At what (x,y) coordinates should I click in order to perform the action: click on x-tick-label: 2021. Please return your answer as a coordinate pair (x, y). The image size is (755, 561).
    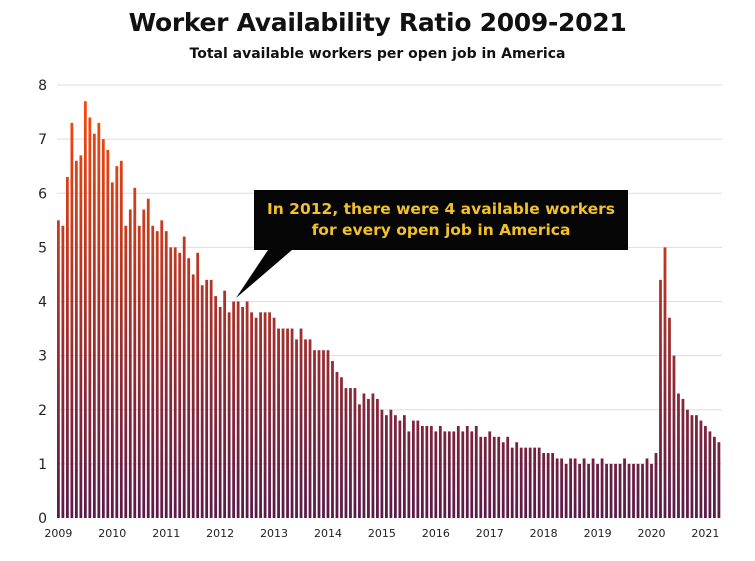
    Looking at the image, I should click on (705, 533).